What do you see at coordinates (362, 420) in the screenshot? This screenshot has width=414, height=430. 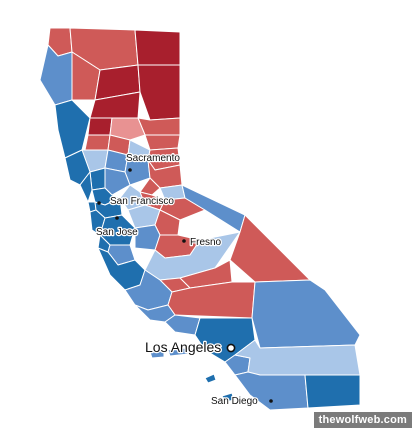 I see `watermark: thewolfweb.com` at bounding box center [362, 420].